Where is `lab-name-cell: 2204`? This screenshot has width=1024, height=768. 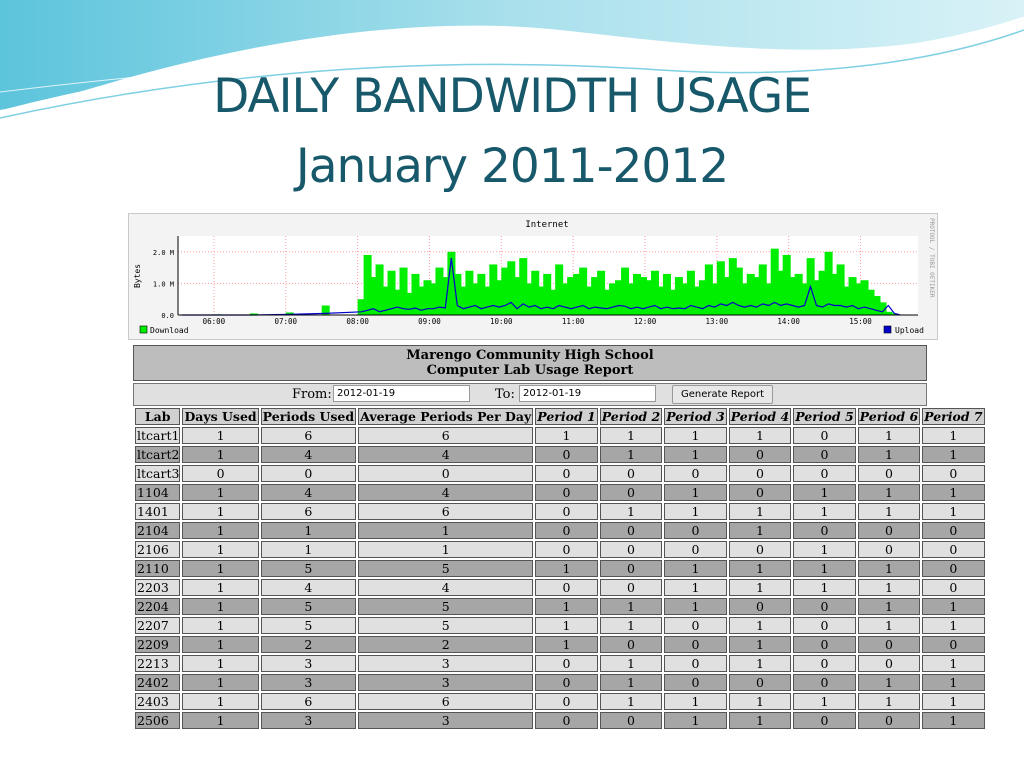
lab-name-cell: 2204 is located at coordinates (158, 606).